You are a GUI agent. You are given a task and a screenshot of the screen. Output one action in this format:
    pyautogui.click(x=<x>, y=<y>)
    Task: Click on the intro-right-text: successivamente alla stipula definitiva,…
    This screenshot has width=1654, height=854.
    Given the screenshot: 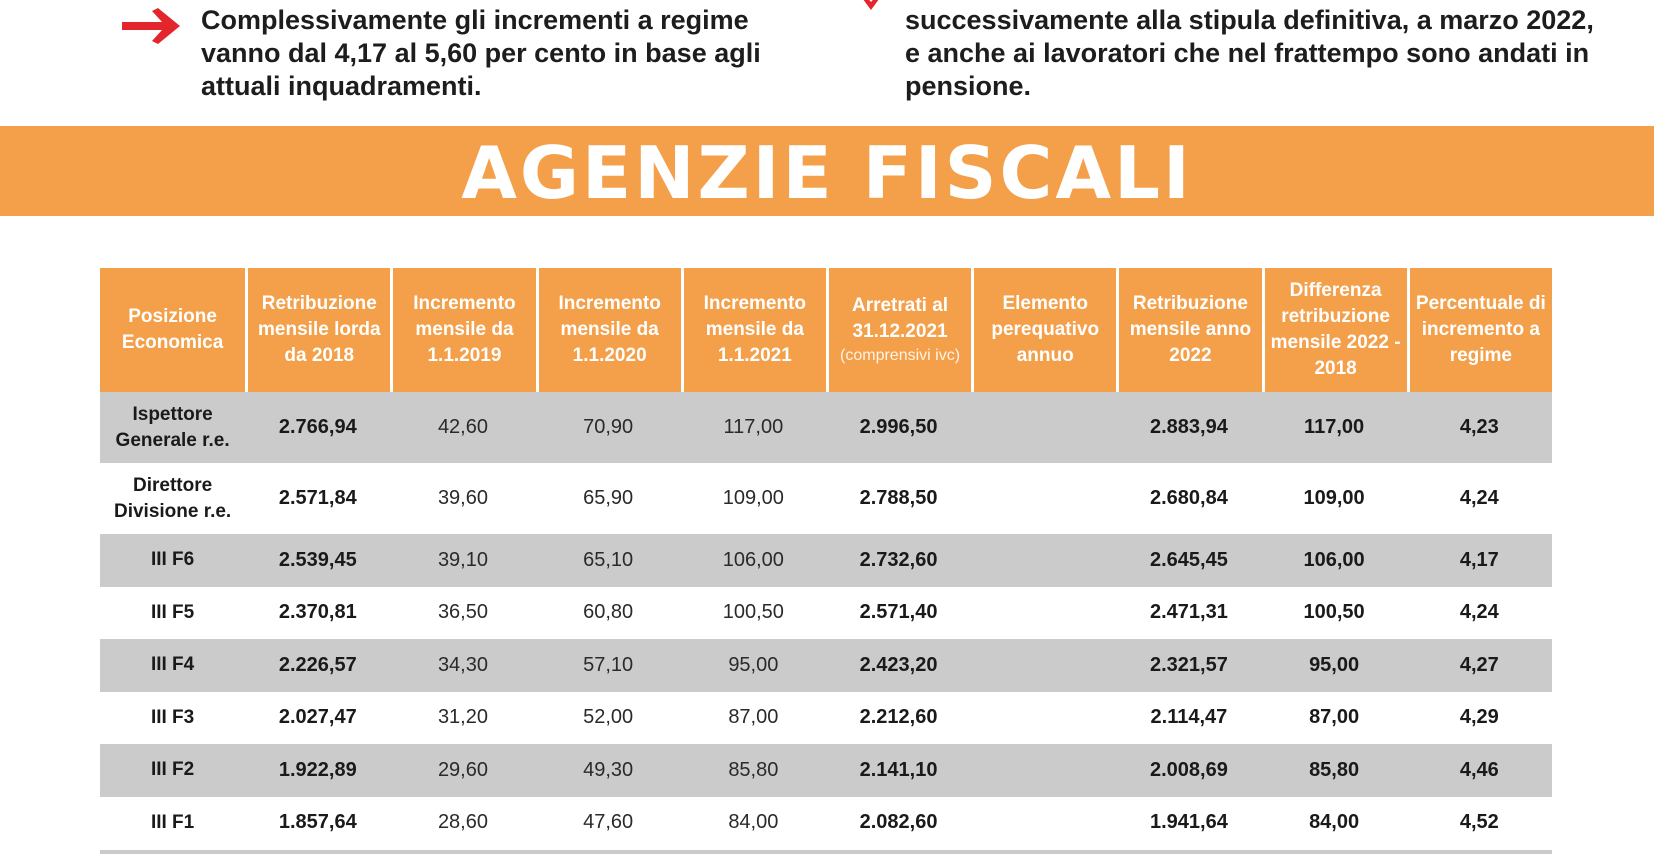 What is the action you would take?
    pyautogui.click(x=1249, y=53)
    